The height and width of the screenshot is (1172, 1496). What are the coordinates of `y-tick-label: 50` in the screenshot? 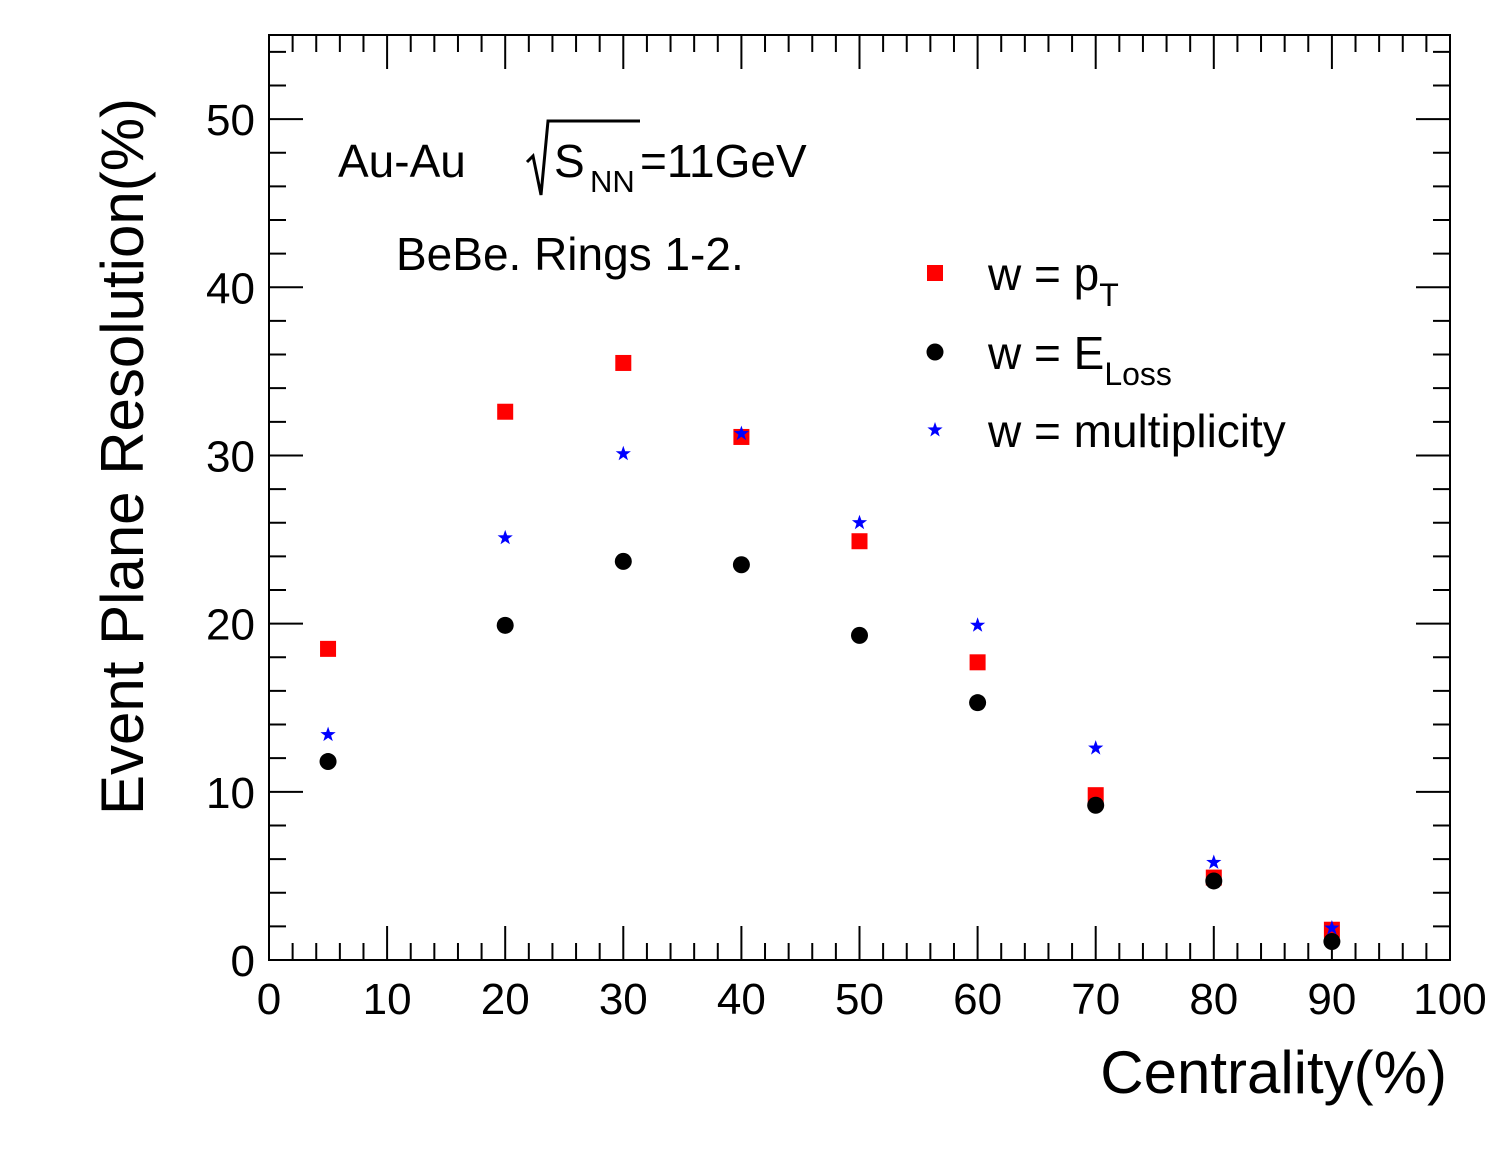 It's located at (230, 120).